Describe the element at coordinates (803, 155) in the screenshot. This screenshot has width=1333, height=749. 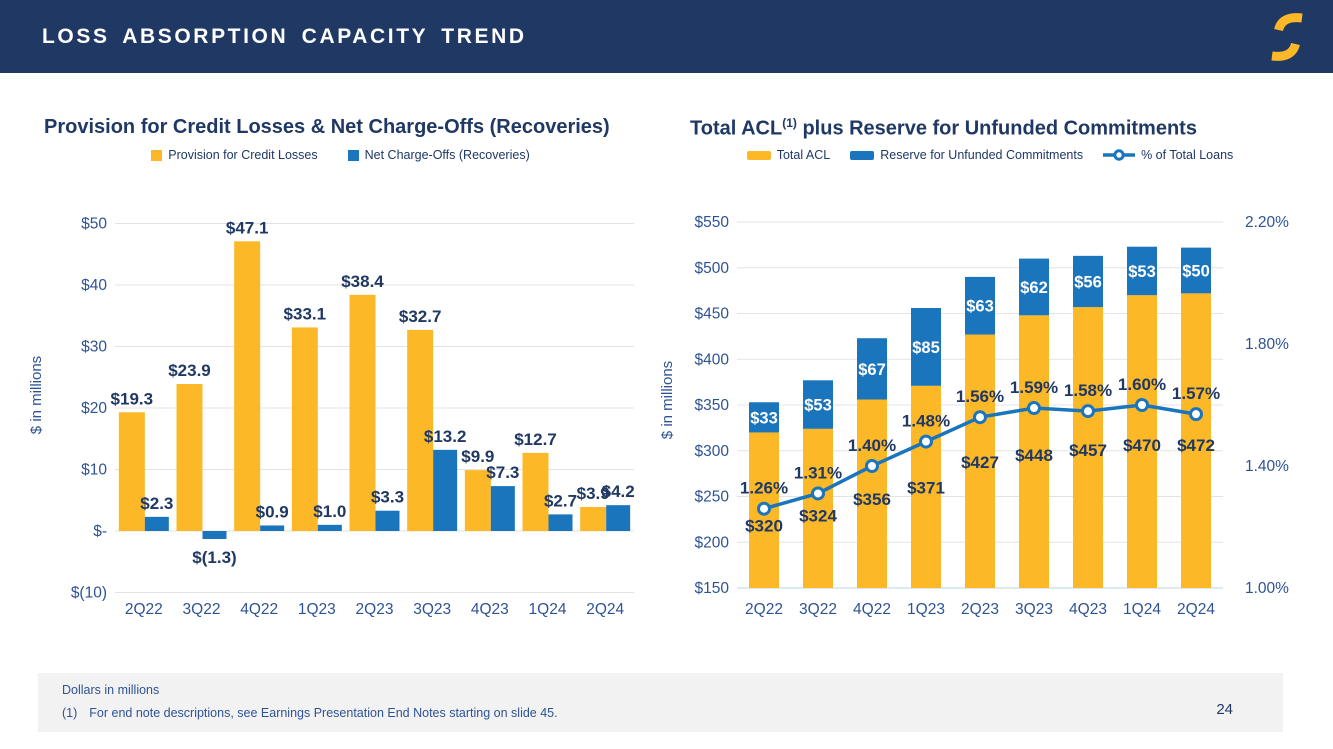
I see `legend-label: Total ACL` at that location.